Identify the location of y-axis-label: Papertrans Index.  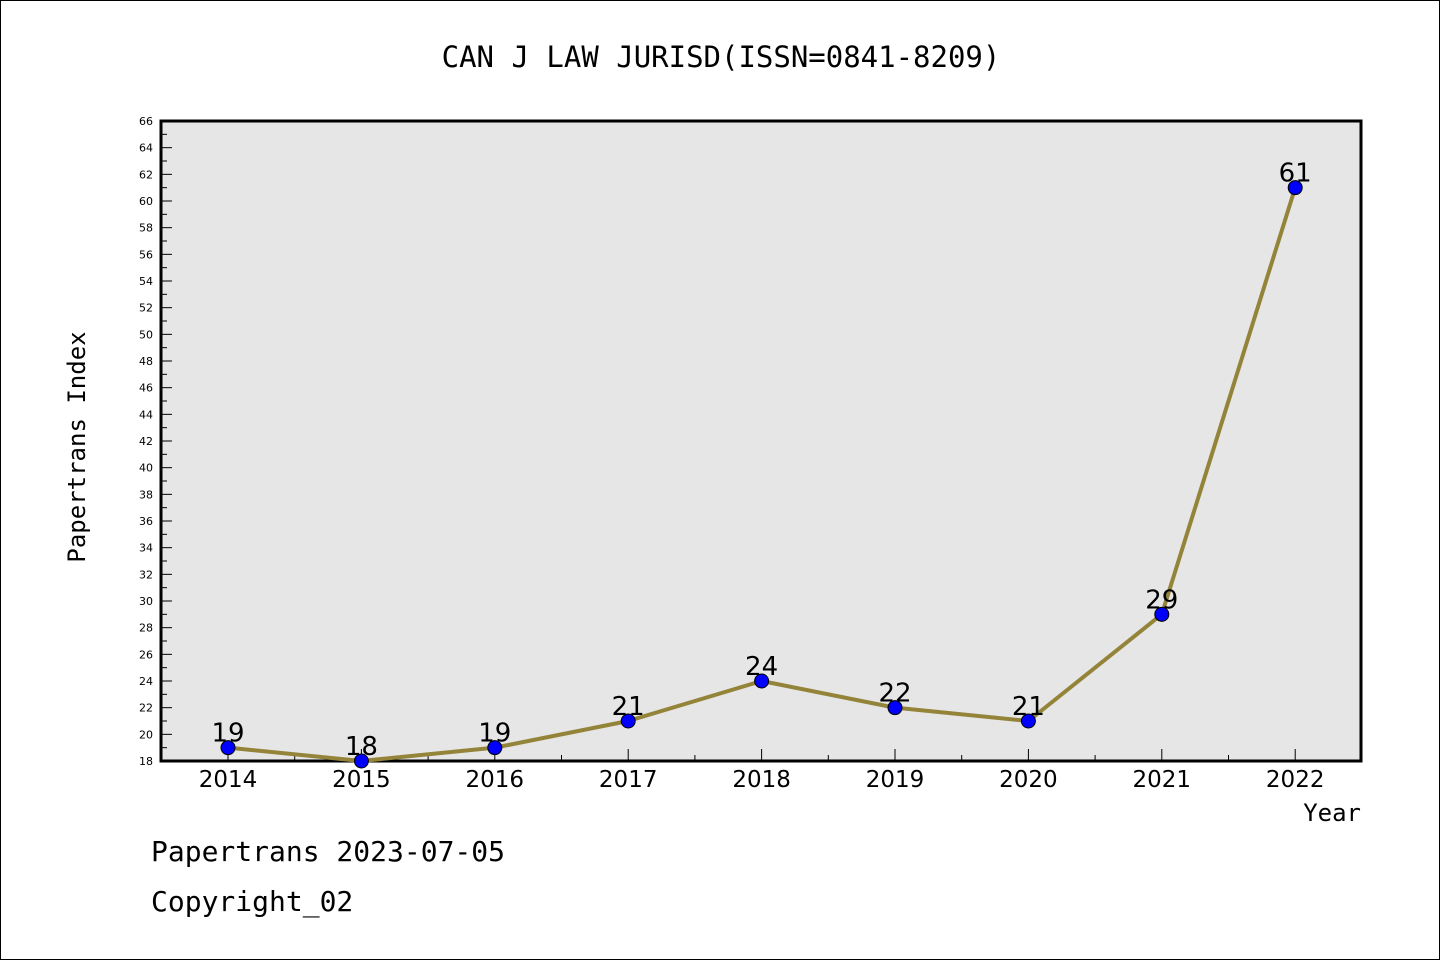
(77, 446).